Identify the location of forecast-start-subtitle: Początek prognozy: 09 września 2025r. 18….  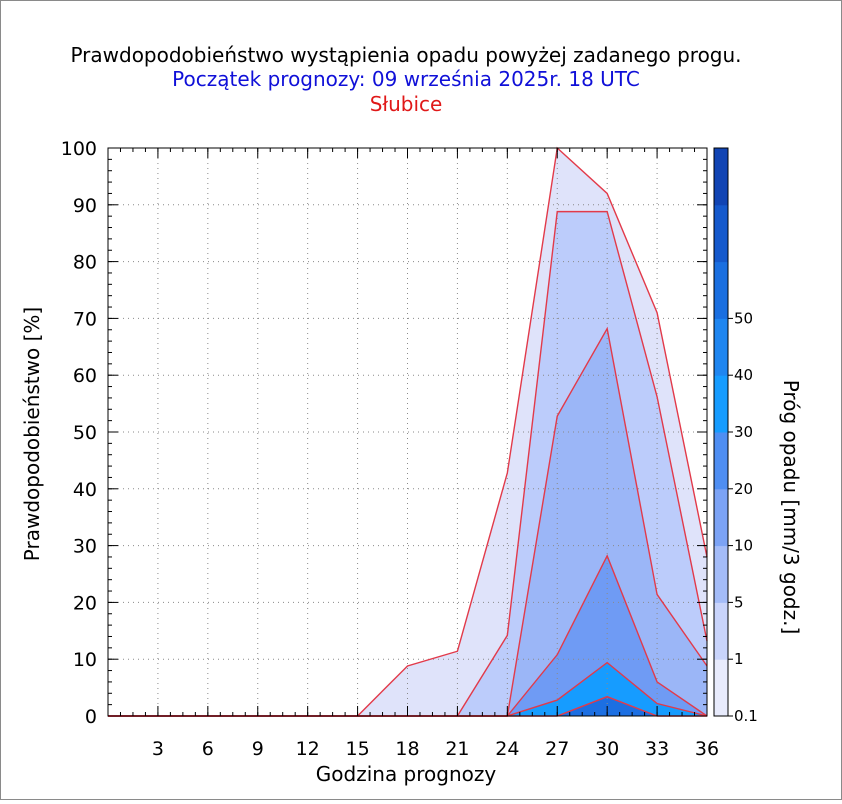
(406, 79).